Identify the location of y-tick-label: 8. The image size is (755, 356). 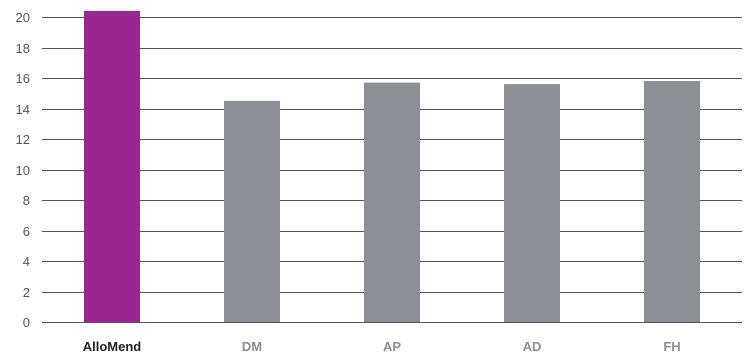
(26, 200).